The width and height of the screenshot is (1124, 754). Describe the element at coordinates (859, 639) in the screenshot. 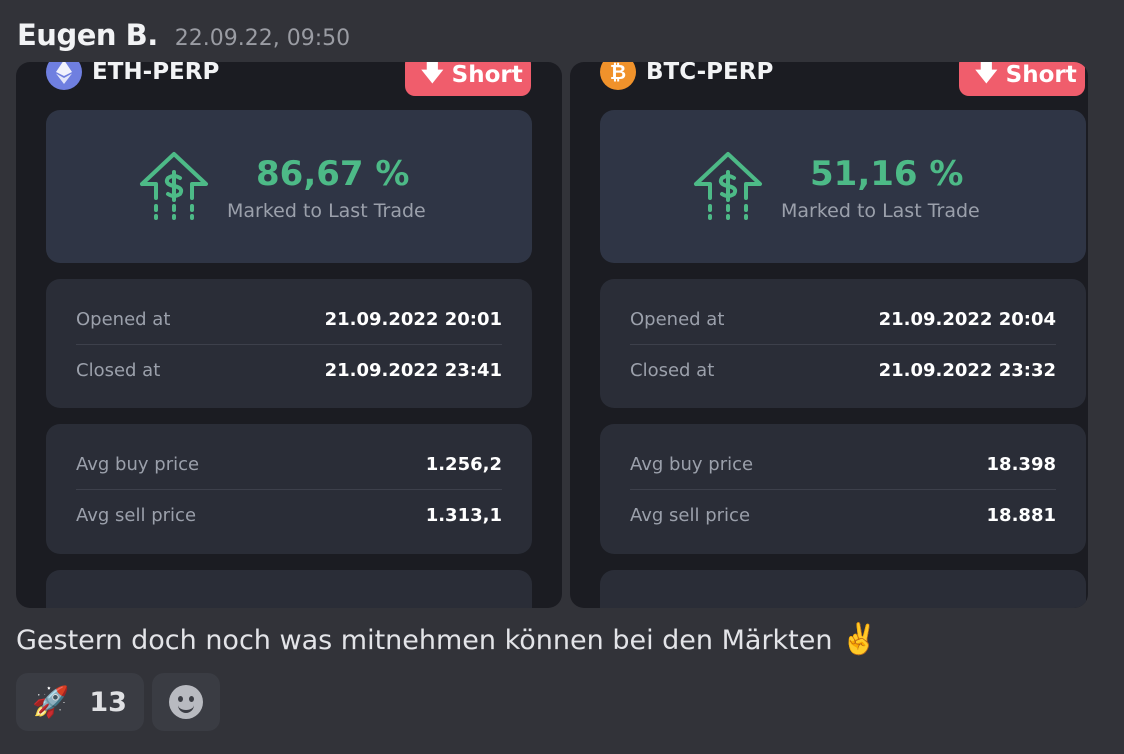

I see `victory-hand-icon: ✌️` at that location.